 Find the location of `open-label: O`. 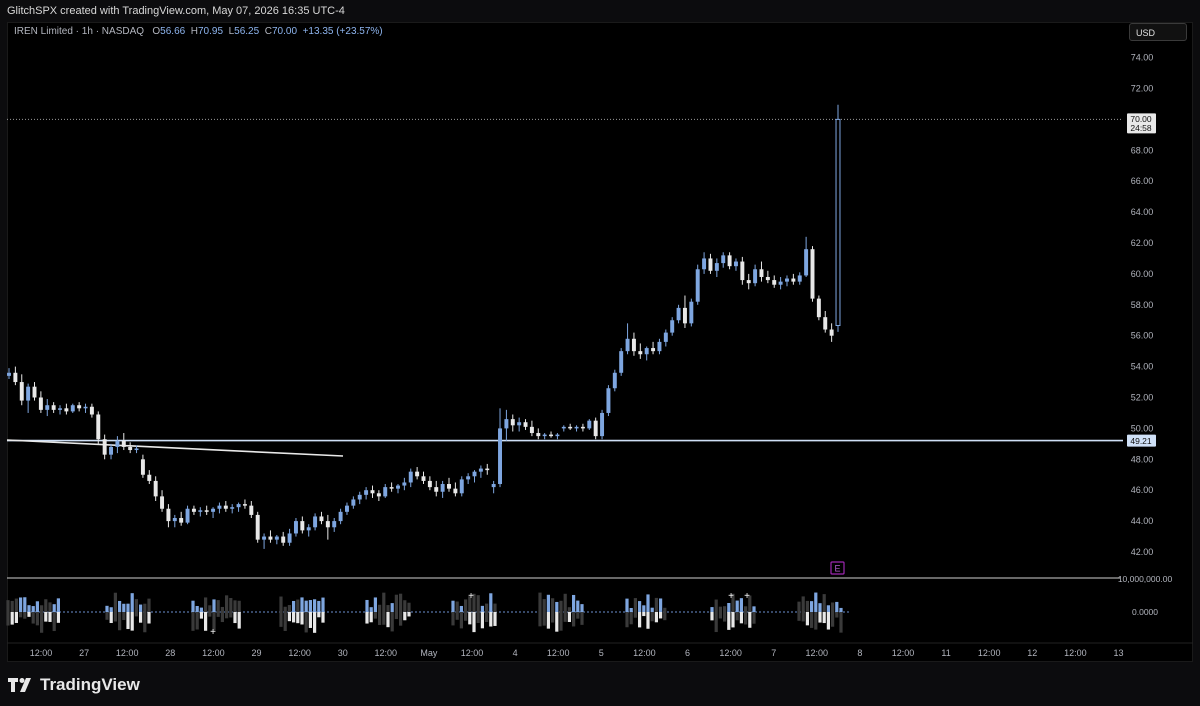

open-label: O is located at coordinates (156, 31).